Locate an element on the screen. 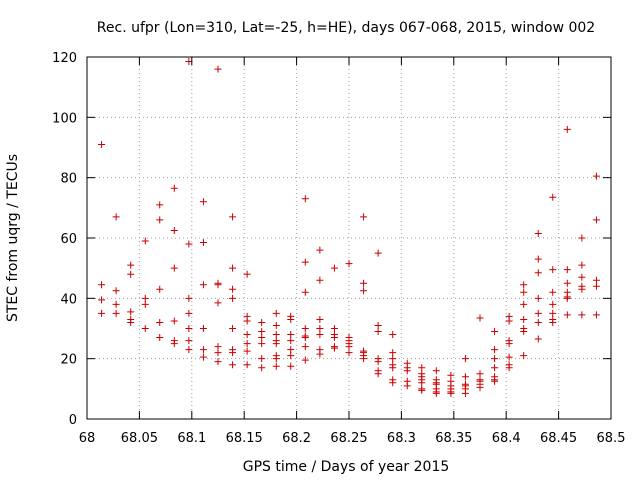 The height and width of the screenshot is (480, 640). x-tick-label: 68.3 is located at coordinates (401, 438).